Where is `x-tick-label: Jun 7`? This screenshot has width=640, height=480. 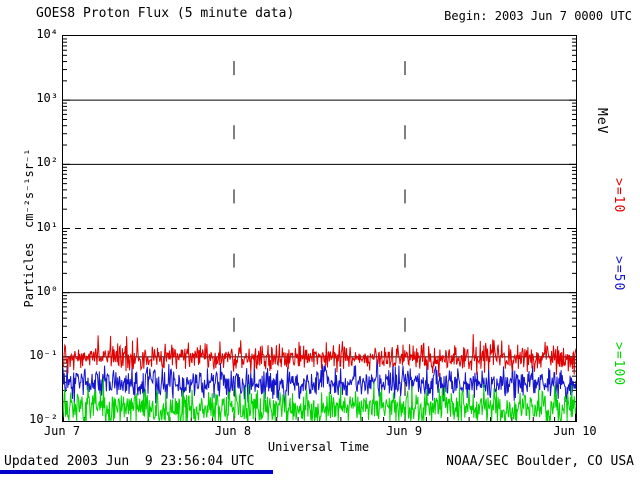
x-tick-label: Jun 7 is located at coordinates (62, 431).